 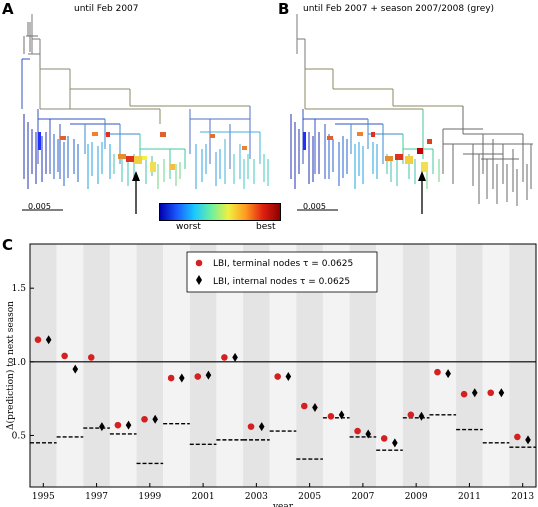 I want to click on y-axis-ticks: 0.5 1.0 1.5, so click(x=23, y=362).